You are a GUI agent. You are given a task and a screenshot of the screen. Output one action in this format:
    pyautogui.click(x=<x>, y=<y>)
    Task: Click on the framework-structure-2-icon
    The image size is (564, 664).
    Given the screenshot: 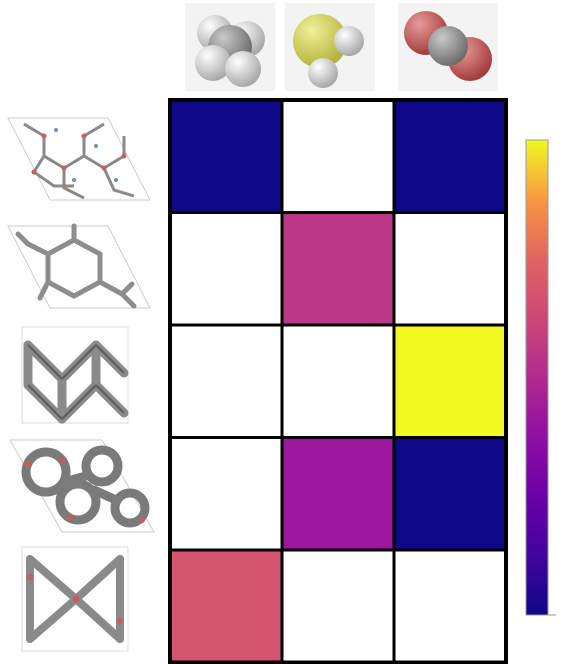 What is the action you would take?
    pyautogui.click(x=79, y=266)
    